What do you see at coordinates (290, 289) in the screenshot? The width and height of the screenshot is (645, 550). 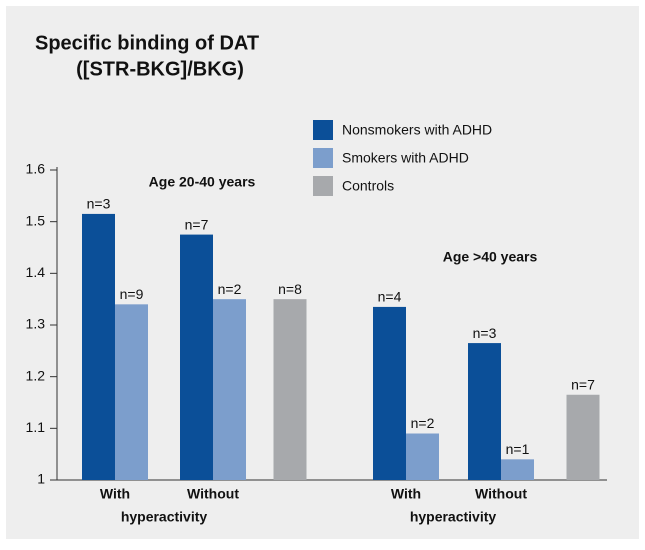 I see `n-label: n=8` at bounding box center [290, 289].